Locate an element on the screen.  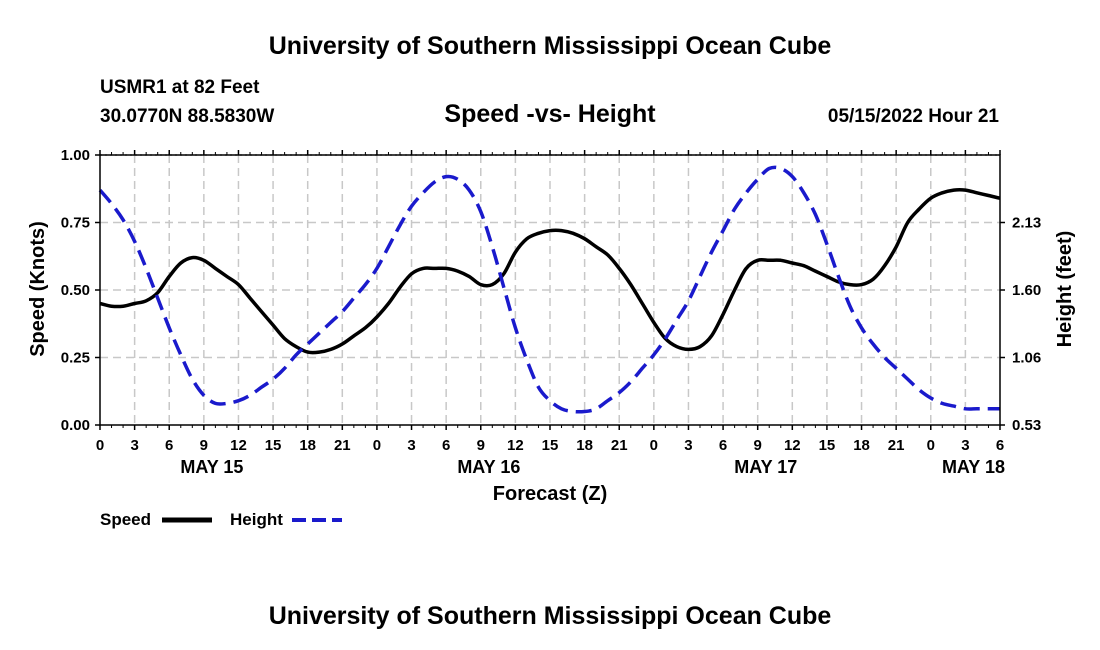
y-tick-label: 0.75 is located at coordinates (75, 223).